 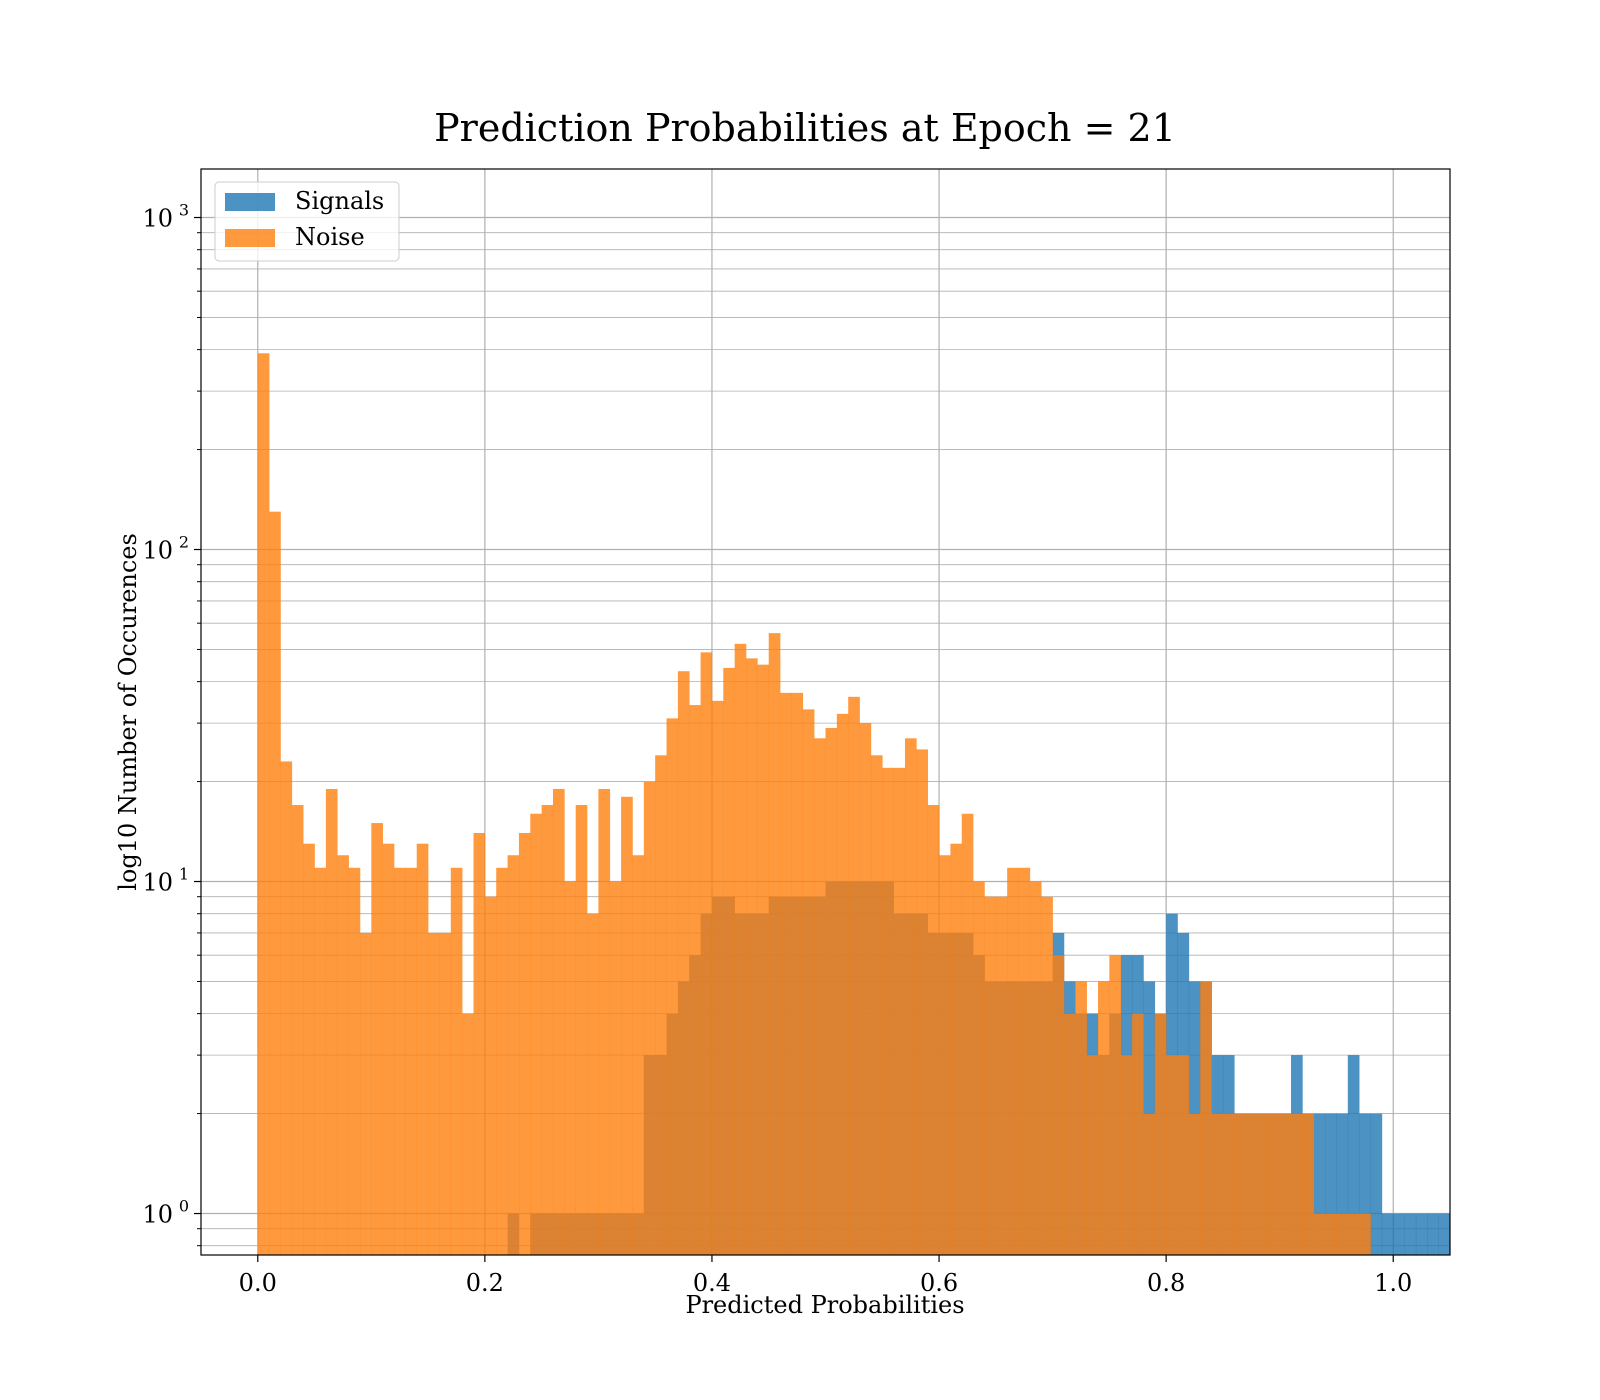 What do you see at coordinates (184, 210) in the screenshot?
I see `y-tick-exponent: 3` at bounding box center [184, 210].